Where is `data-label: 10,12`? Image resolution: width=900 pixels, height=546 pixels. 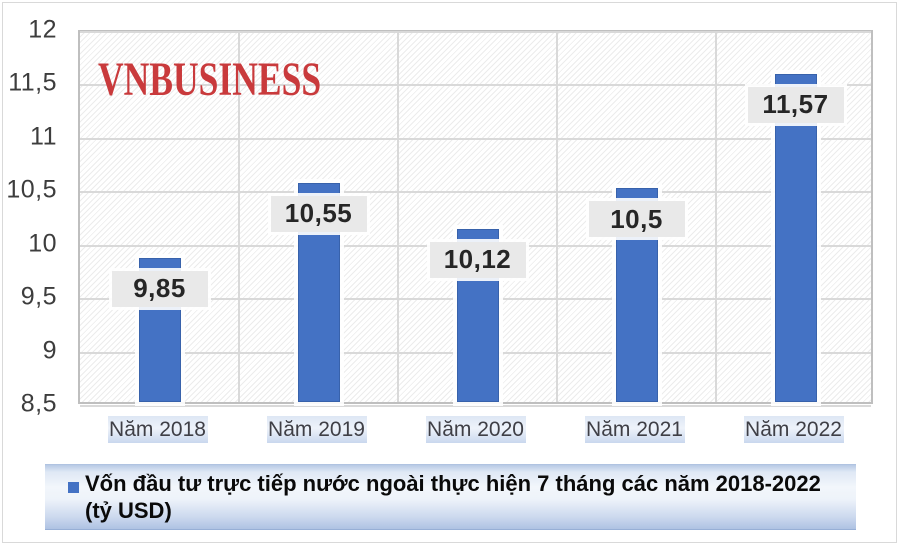
data-label: 10,12 is located at coordinates (477, 259).